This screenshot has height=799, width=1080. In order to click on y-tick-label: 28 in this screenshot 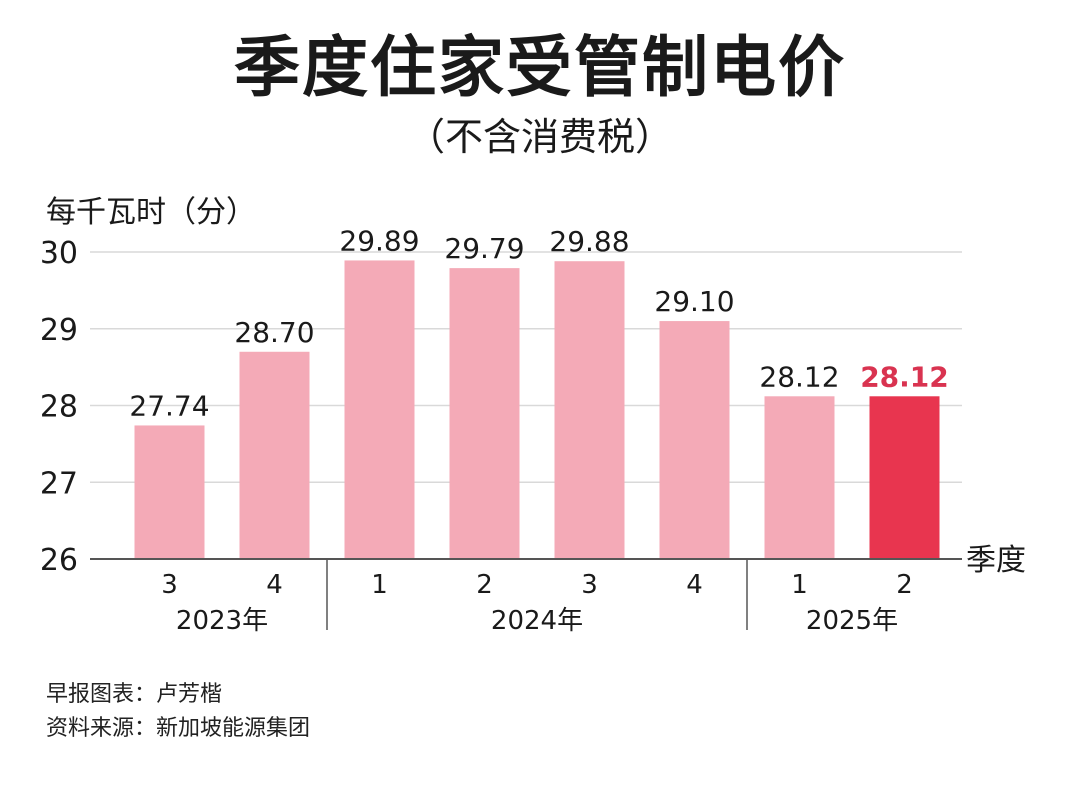, I will do `click(59, 407)`.